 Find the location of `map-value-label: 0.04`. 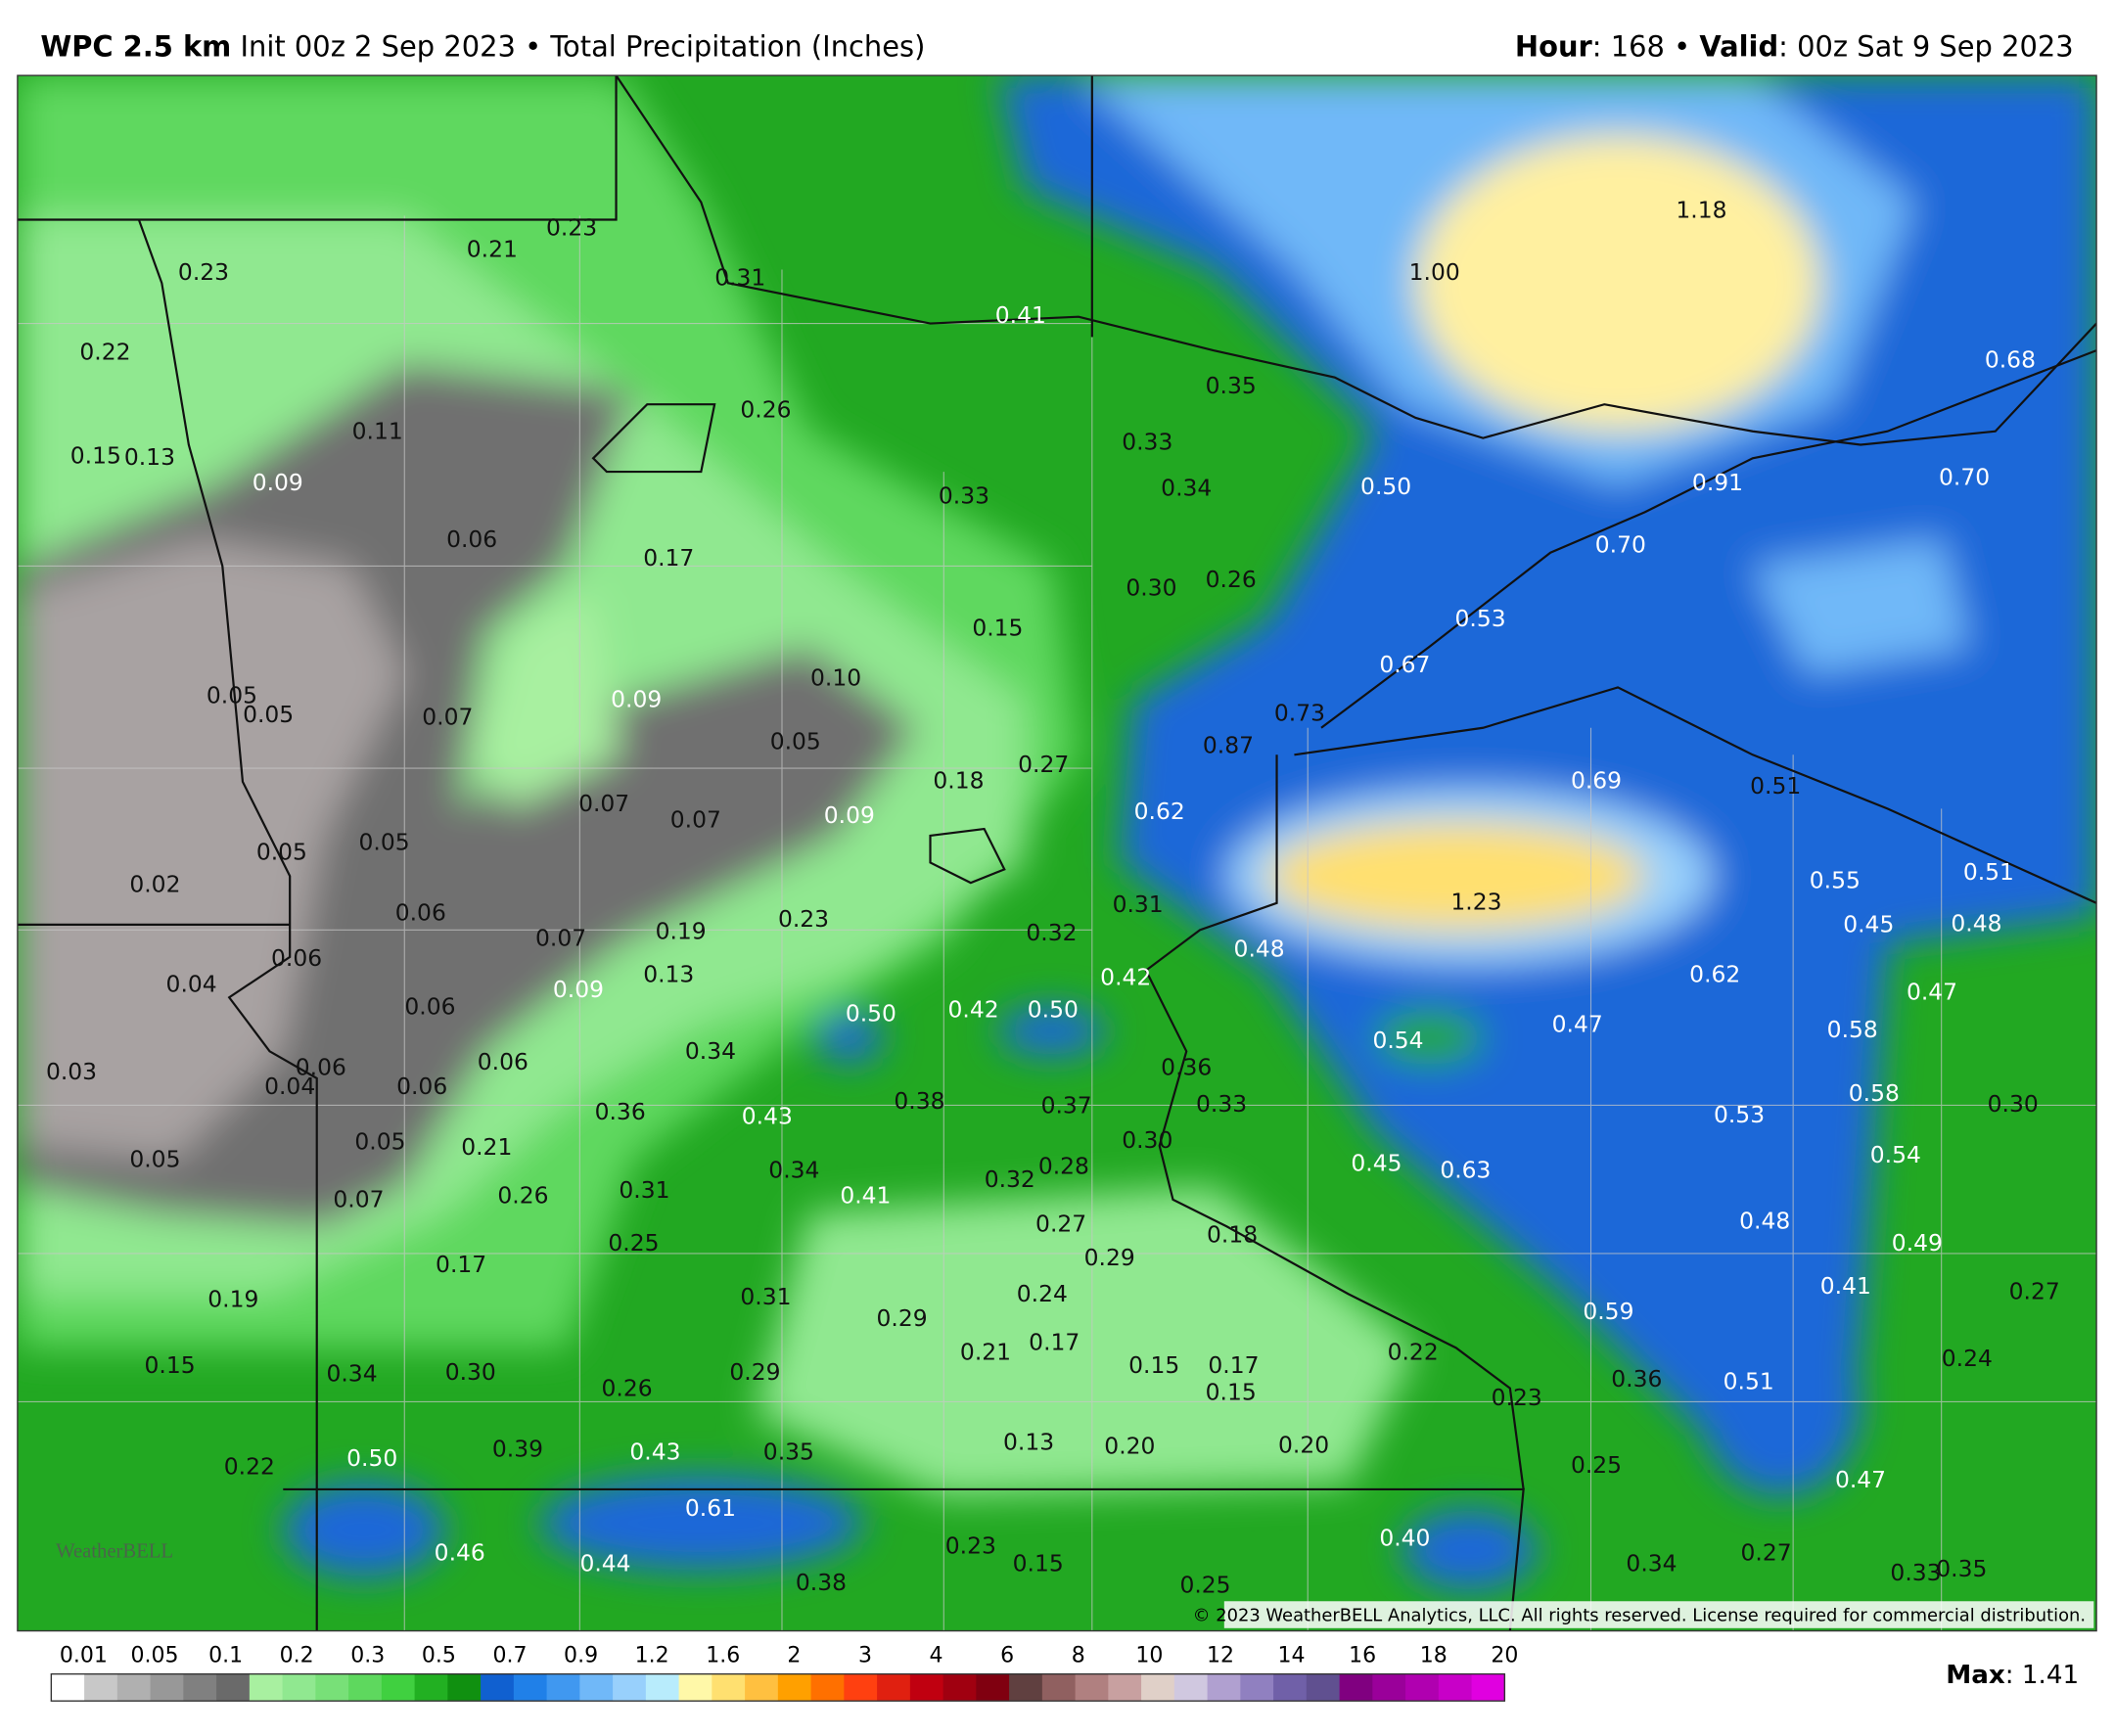

map-value-label: 0.04 is located at coordinates (289, 1086).